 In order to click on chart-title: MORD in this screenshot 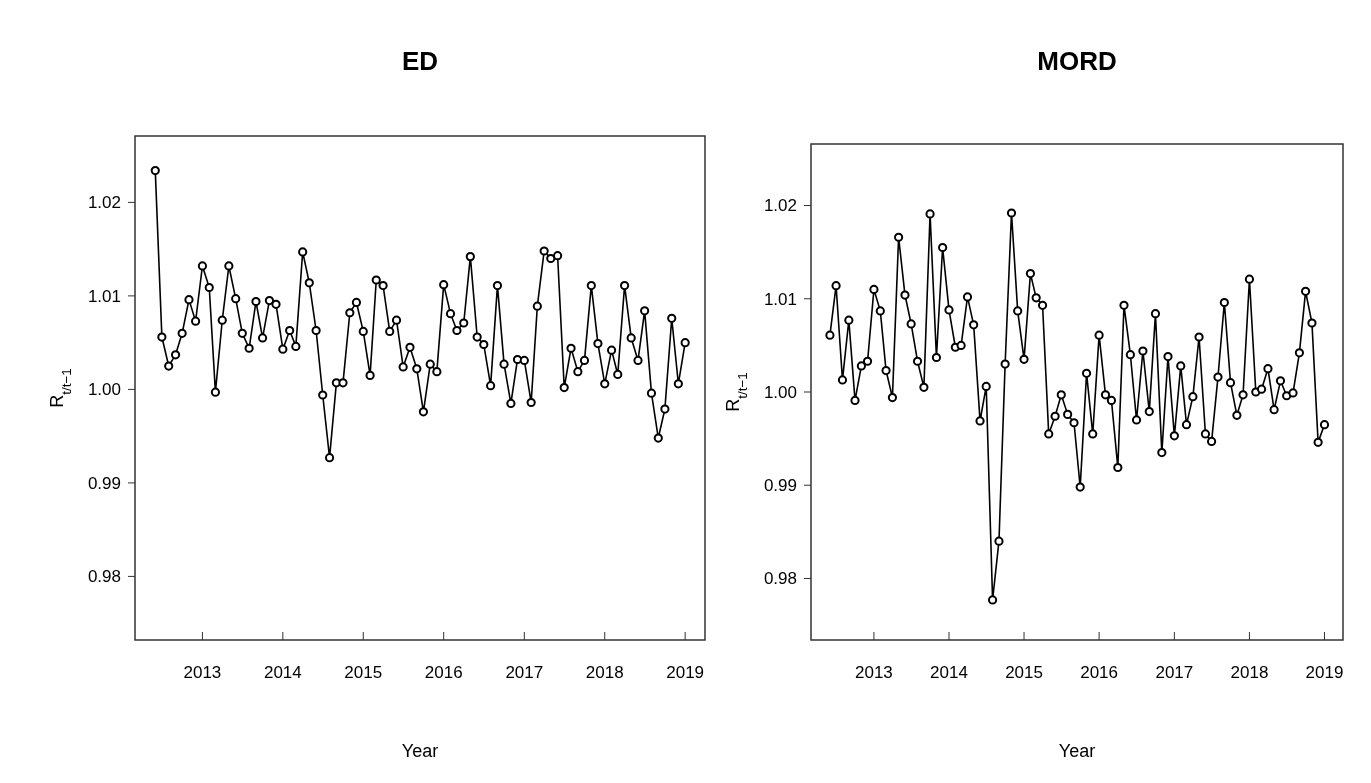, I will do `click(1077, 61)`.